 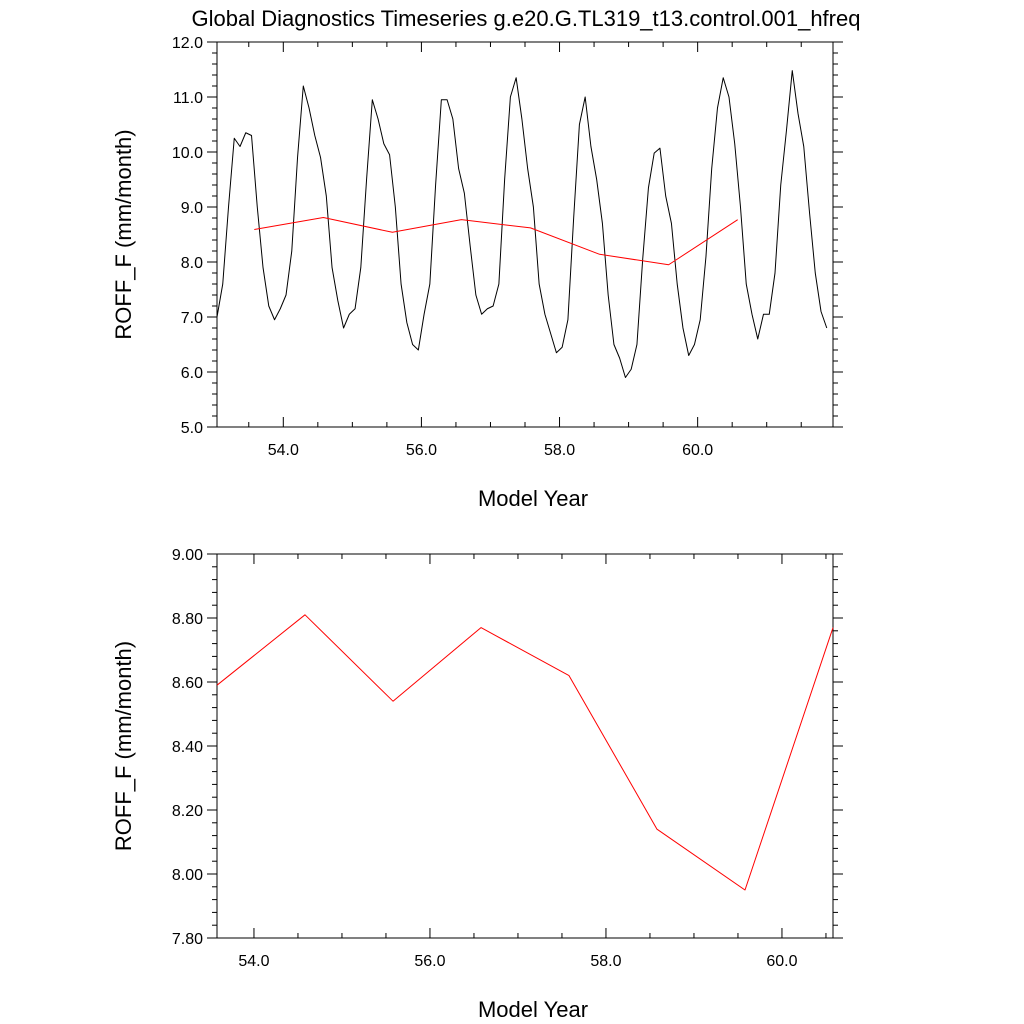 What do you see at coordinates (192, 373) in the screenshot?
I see `y-tick-label: 6.0` at bounding box center [192, 373].